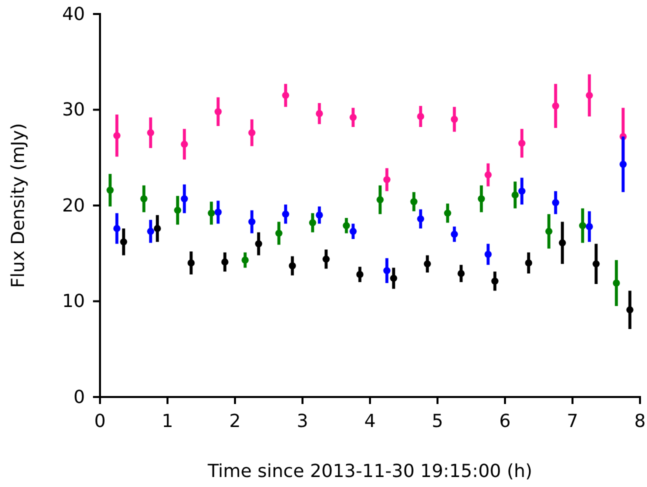 The image size is (647, 487). I want to click on y-tick-label: 10, so click(73, 301).